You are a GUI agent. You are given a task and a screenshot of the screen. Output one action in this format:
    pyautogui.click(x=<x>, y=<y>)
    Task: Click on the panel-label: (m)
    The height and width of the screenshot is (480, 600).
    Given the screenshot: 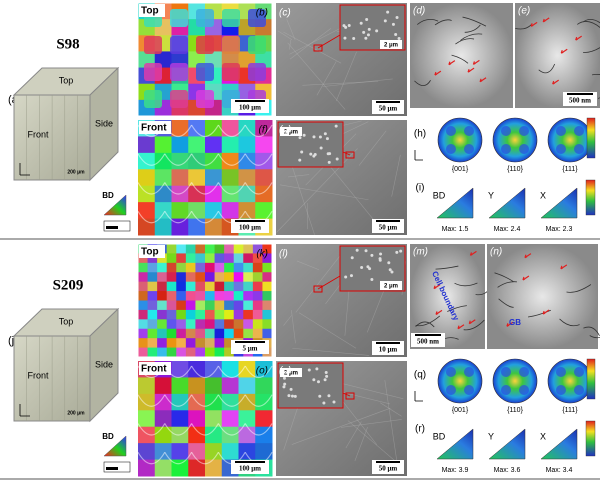 What is the action you would take?
    pyautogui.click(x=420, y=252)
    